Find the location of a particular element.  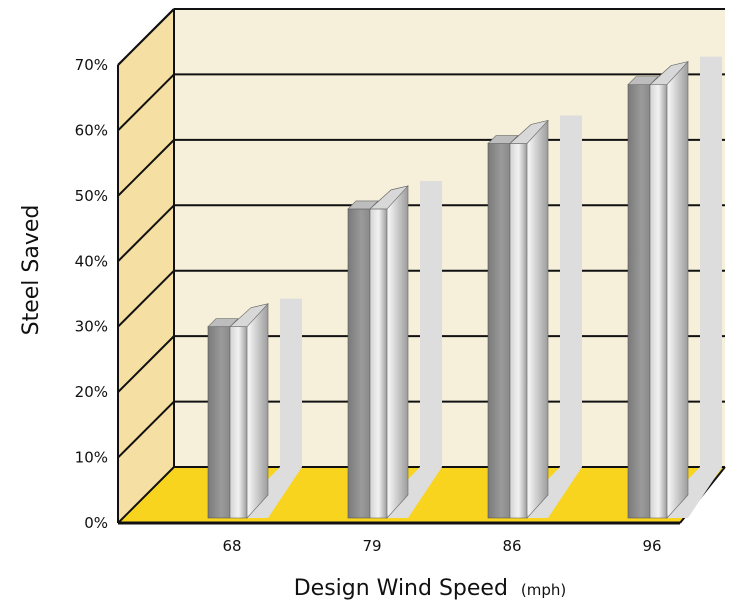

x-axis-title-main: Design Wind Speed is located at coordinates (401, 588).